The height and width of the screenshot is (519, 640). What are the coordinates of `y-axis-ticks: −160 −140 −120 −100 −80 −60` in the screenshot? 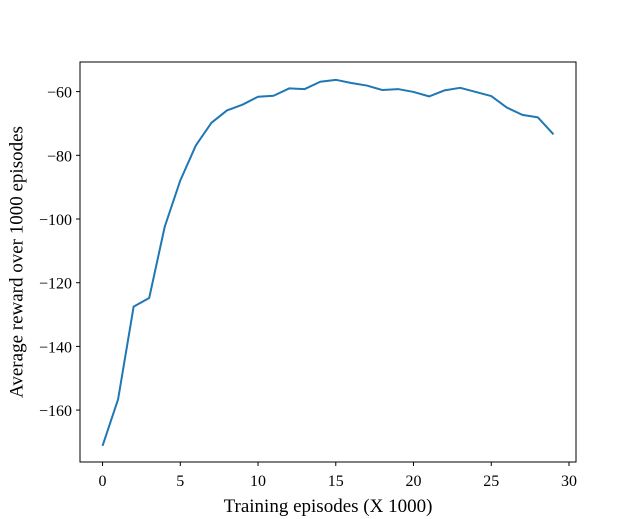 It's located at (59, 252).